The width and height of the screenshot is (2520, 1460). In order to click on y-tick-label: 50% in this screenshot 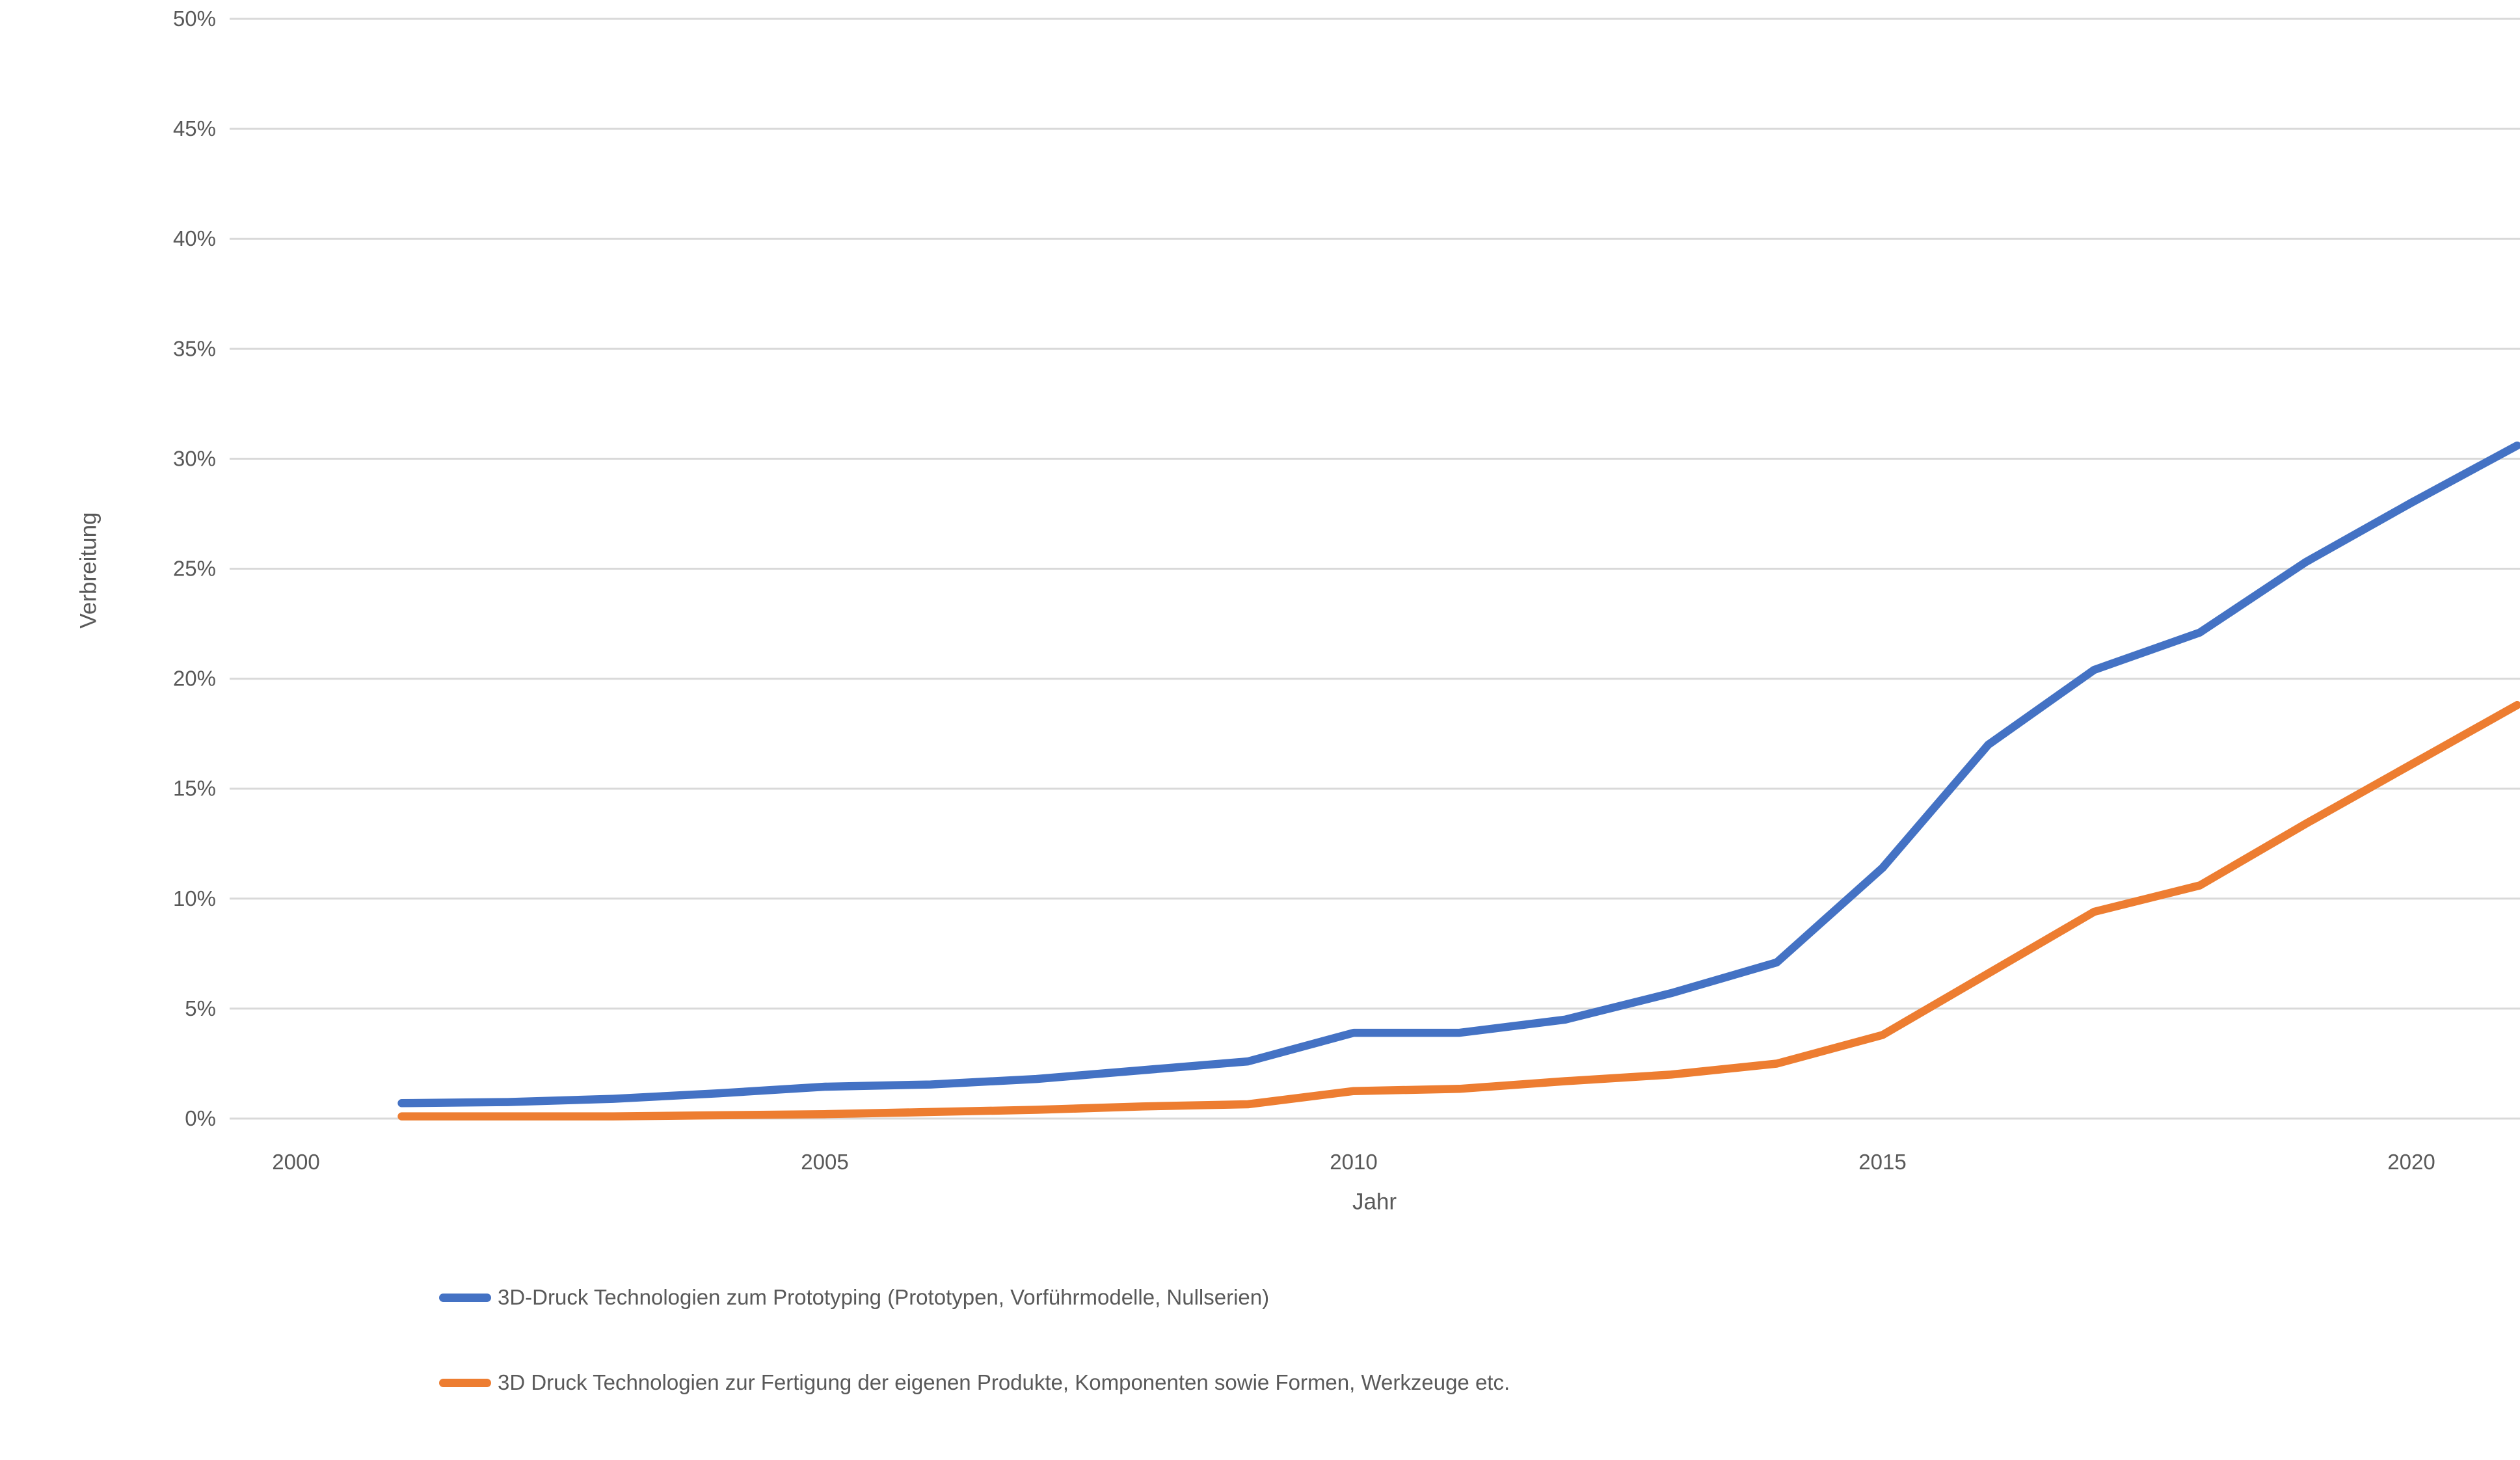, I will do `click(194, 19)`.